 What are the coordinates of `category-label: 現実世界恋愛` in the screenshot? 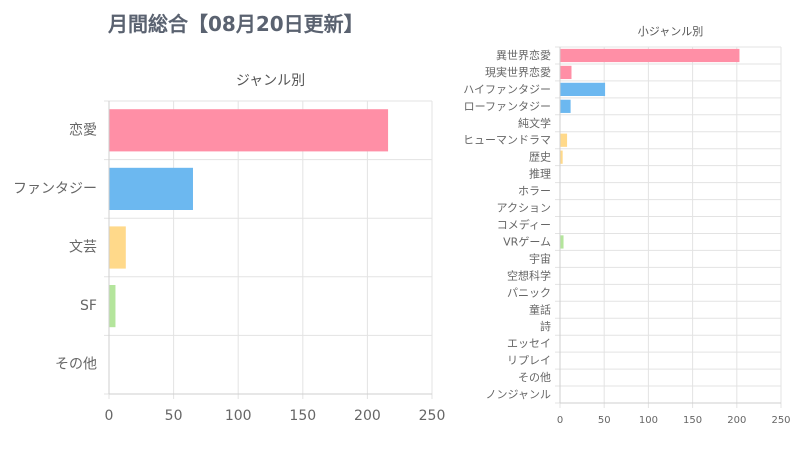 It's located at (518, 72).